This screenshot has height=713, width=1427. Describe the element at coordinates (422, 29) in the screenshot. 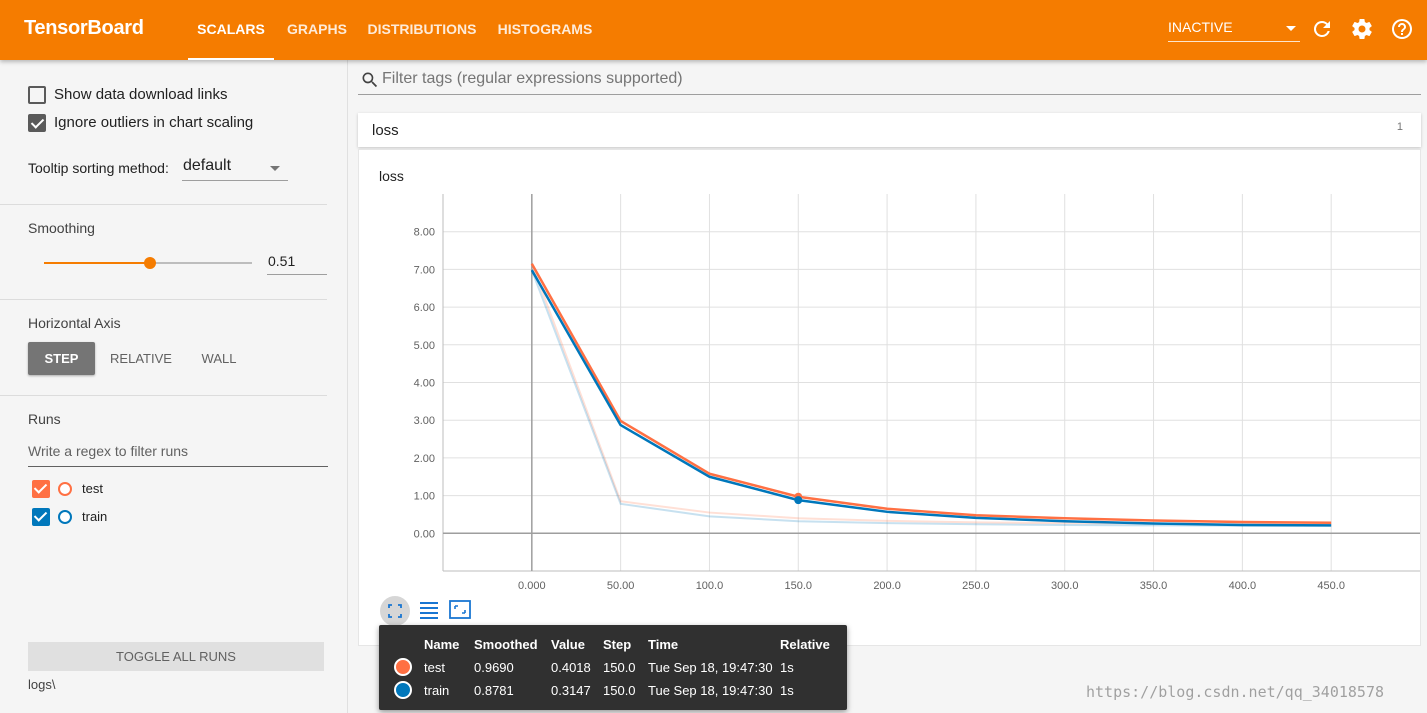

I see `tab-distributions: DISTRIBUTIONS` at that location.